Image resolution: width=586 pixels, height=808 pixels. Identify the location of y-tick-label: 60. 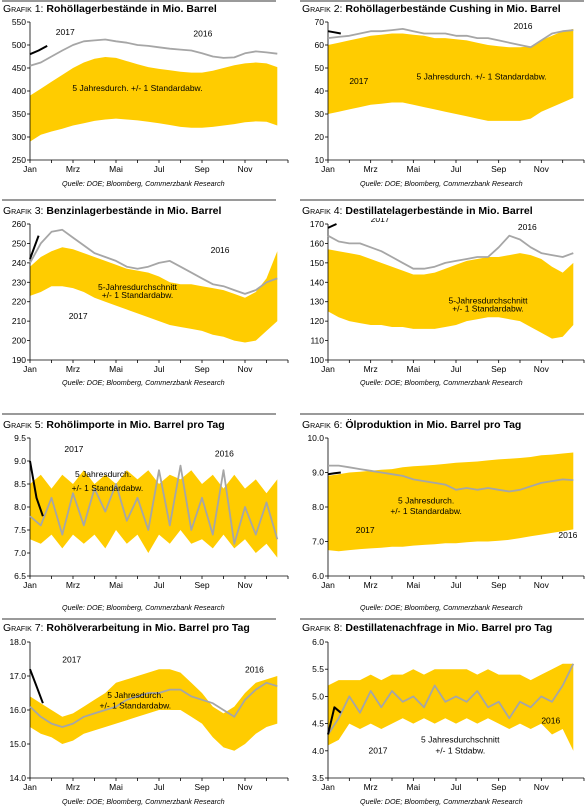
(320, 45).